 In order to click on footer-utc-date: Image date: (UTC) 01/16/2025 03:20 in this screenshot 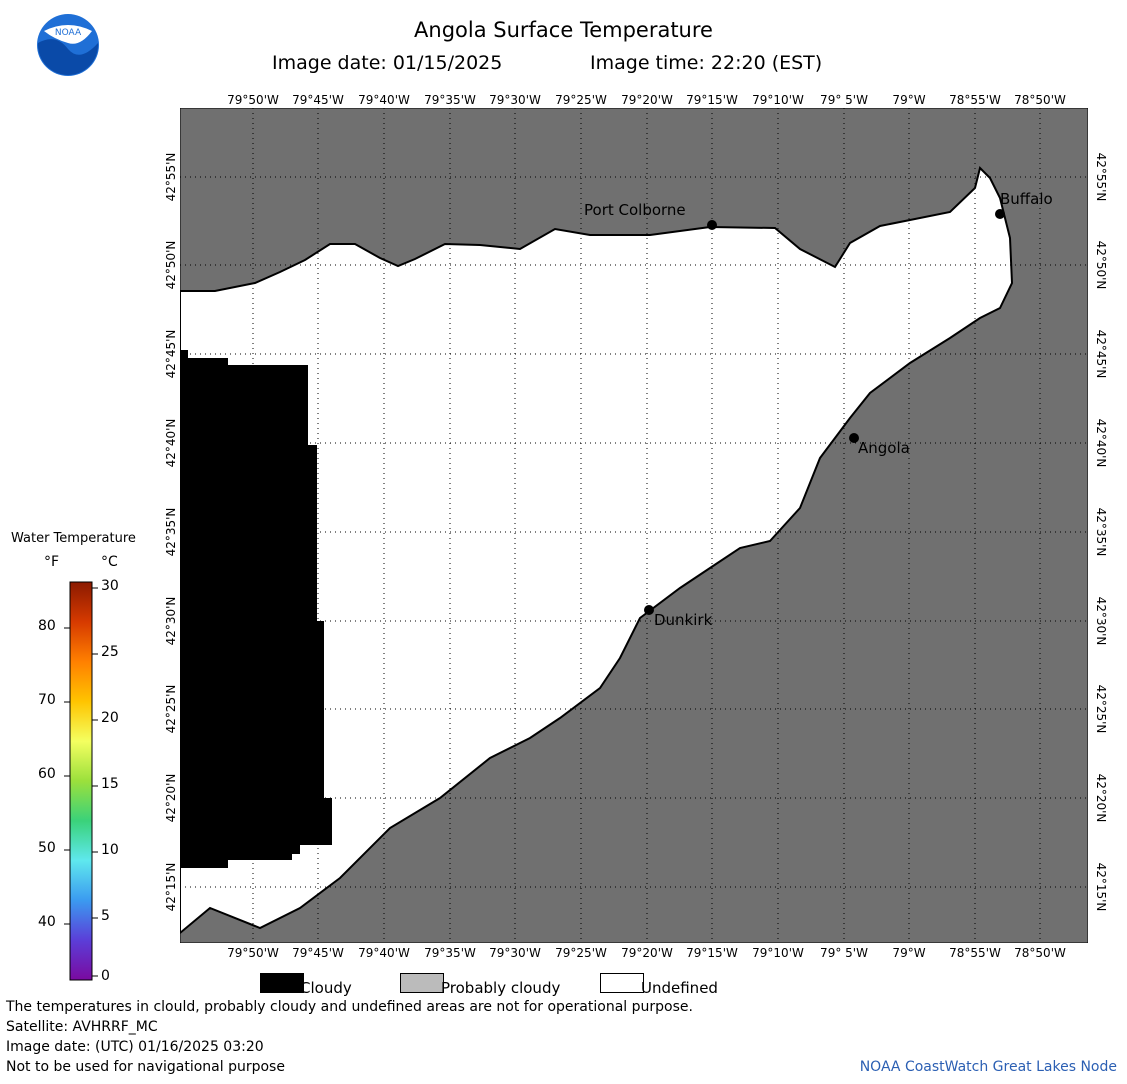, I will do `click(135, 1047)`.